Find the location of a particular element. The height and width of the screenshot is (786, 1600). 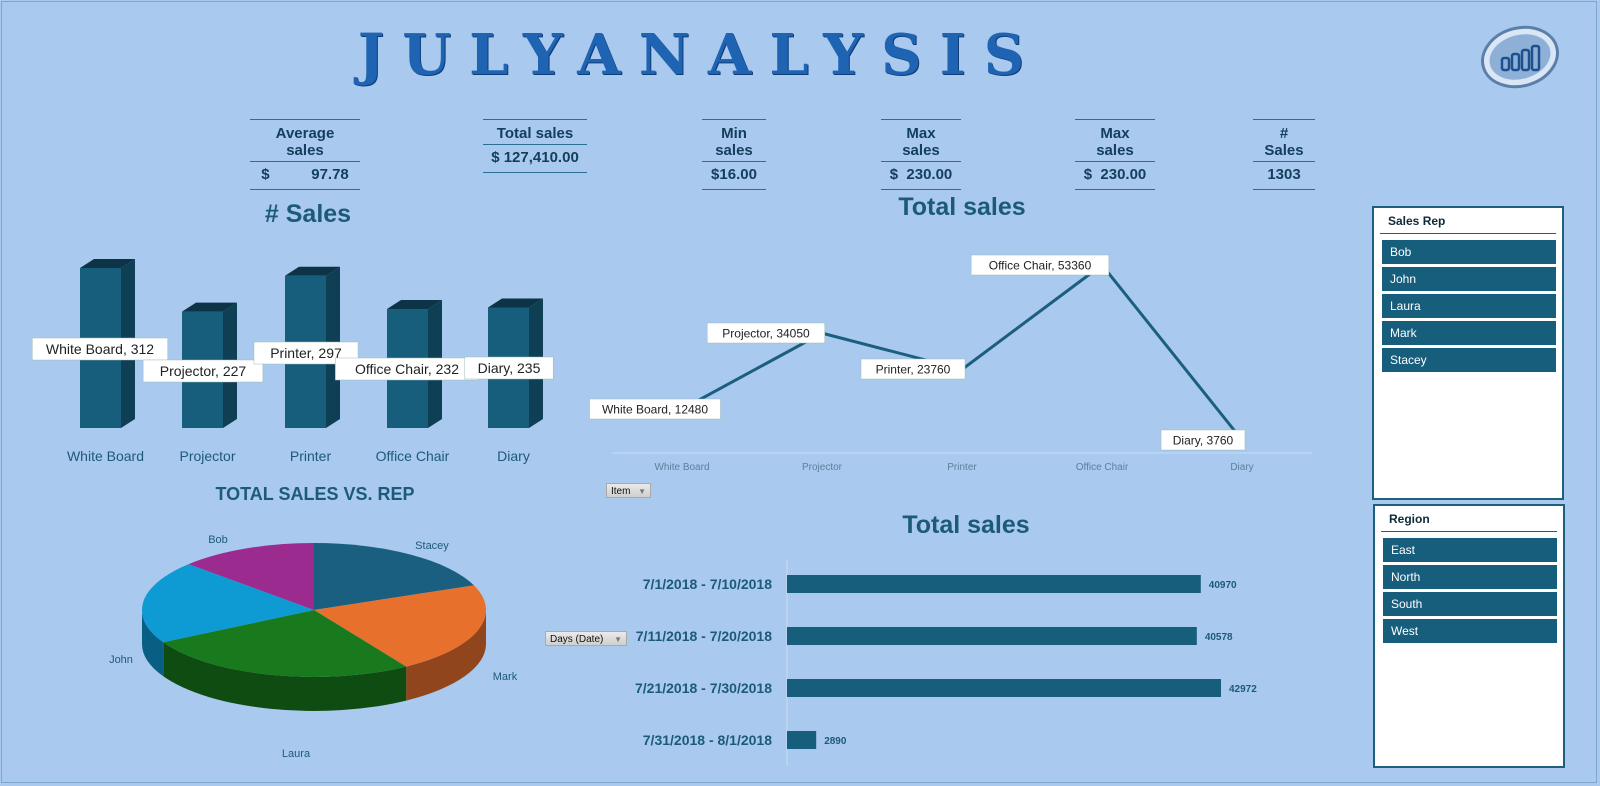

bar-data-label-group: Office Chair, 232 is located at coordinates (407, 369).